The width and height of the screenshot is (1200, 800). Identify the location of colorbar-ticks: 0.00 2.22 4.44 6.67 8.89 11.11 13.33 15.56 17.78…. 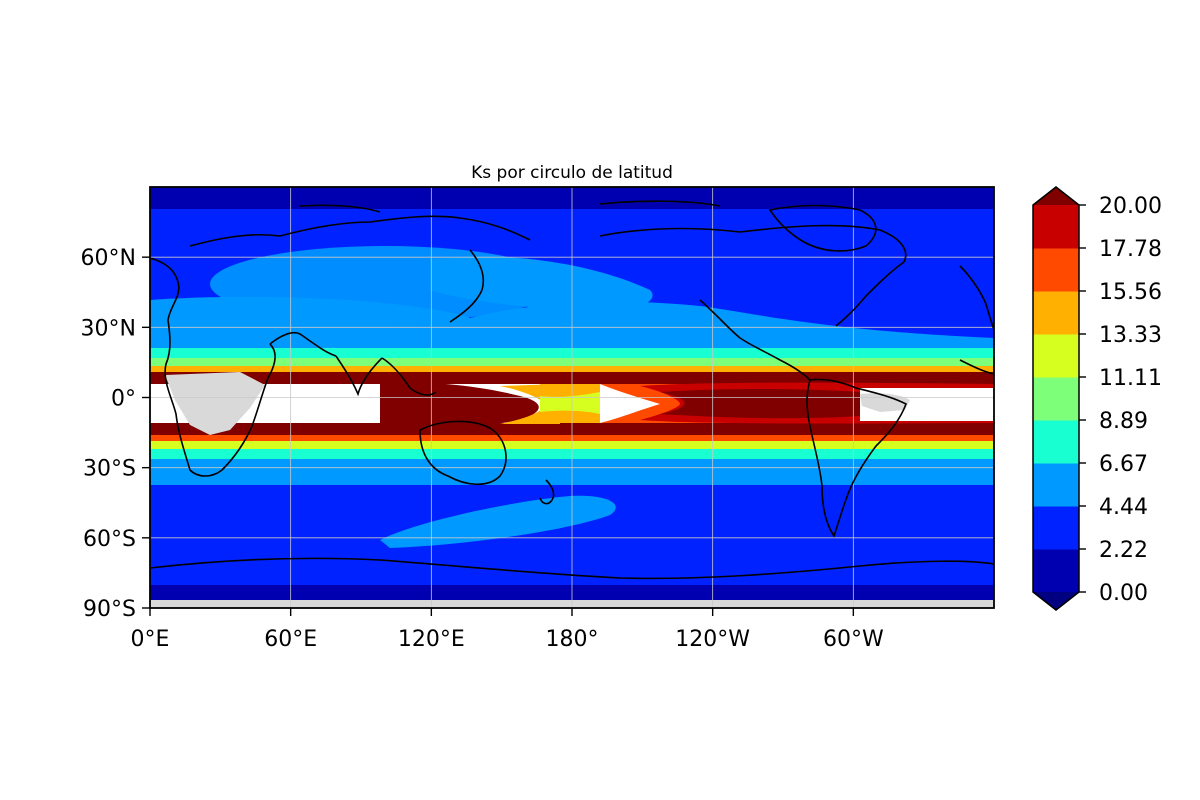
(1120, 400).